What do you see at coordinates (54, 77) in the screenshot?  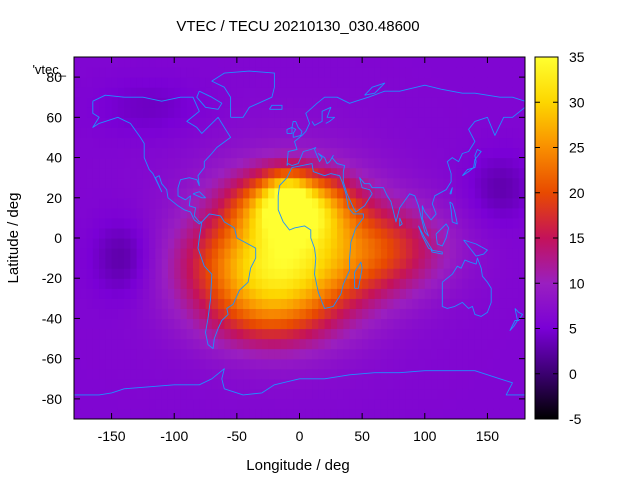 I see `y-tick-label: 80` at bounding box center [54, 77].